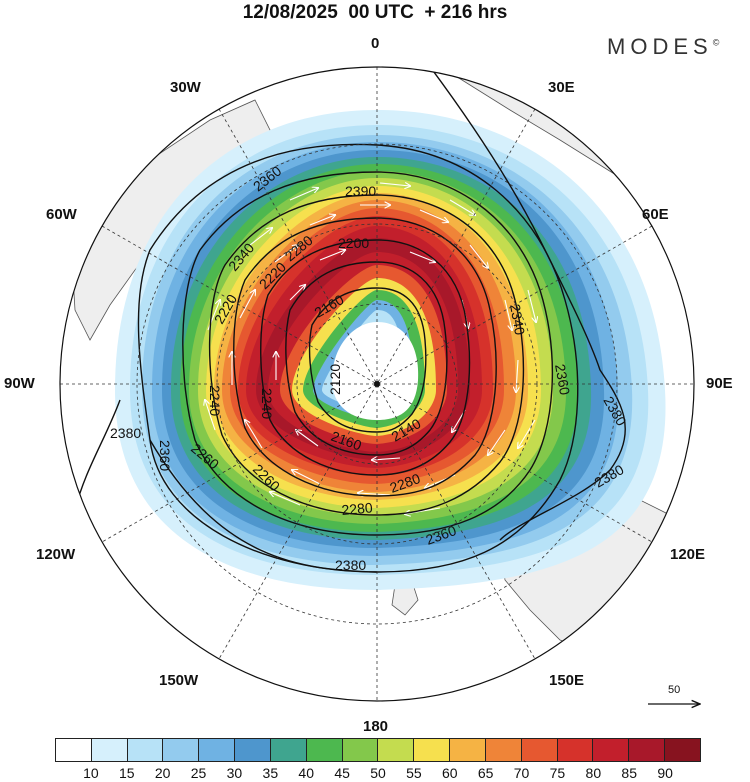  I want to click on lon-label-30e: 30E, so click(561, 87).